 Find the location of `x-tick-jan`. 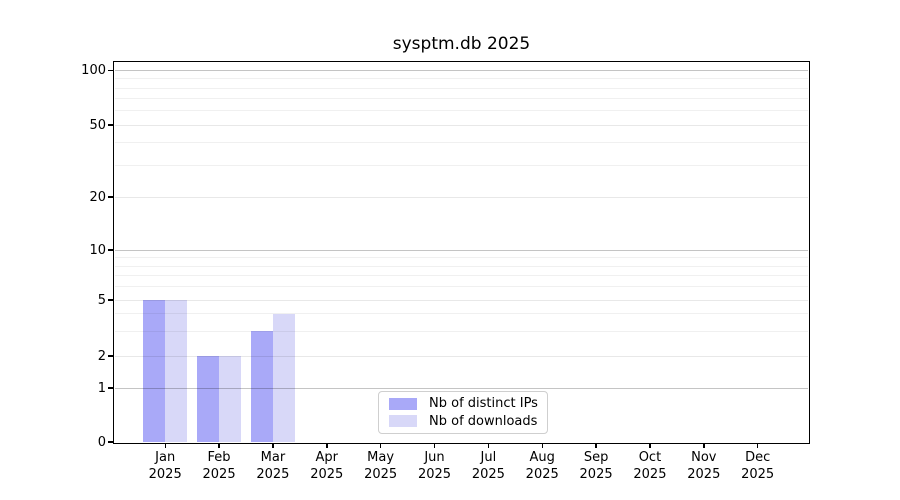

x-tick-jan is located at coordinates (165, 445).